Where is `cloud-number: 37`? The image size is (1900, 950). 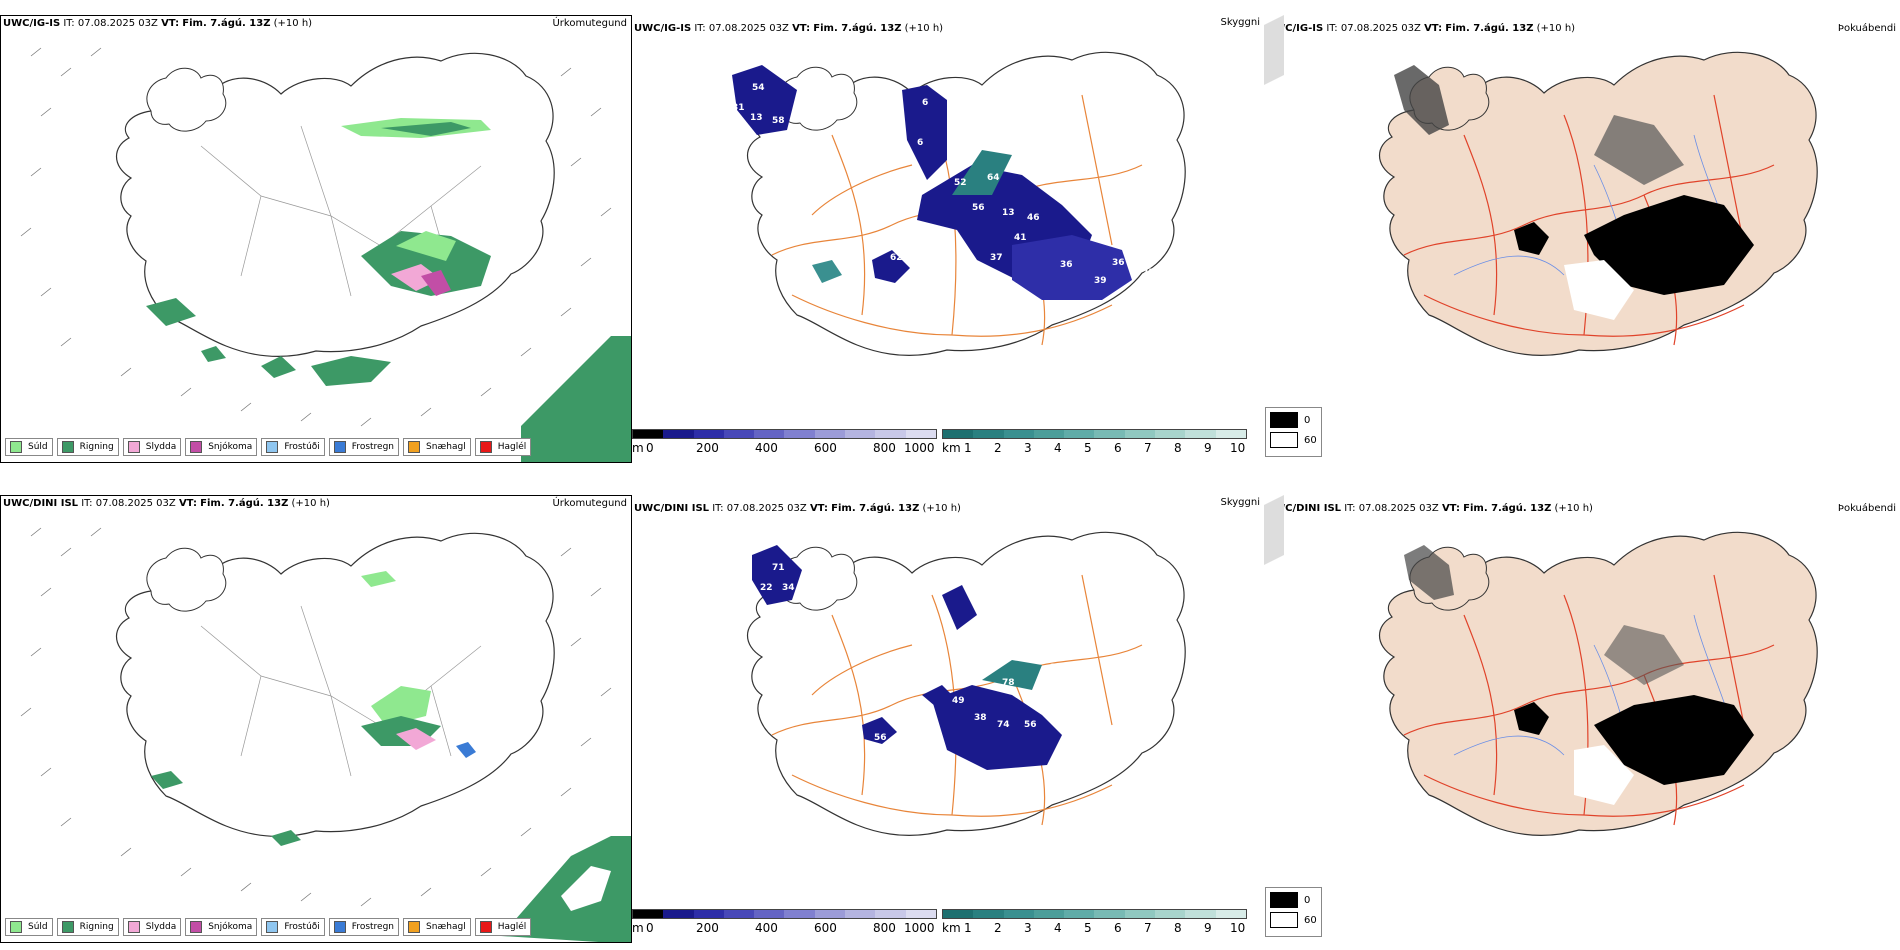
cloud-number: 37 is located at coordinates (996, 258).